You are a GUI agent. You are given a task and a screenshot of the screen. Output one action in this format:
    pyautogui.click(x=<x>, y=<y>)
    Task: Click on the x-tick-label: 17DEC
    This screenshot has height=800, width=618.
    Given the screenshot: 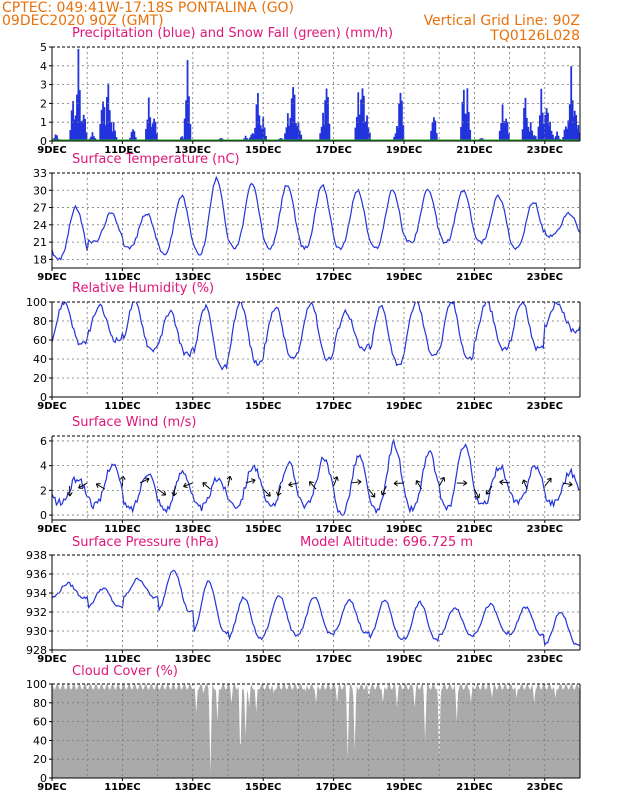 What is the action you would take?
    pyautogui.click(x=333, y=150)
    